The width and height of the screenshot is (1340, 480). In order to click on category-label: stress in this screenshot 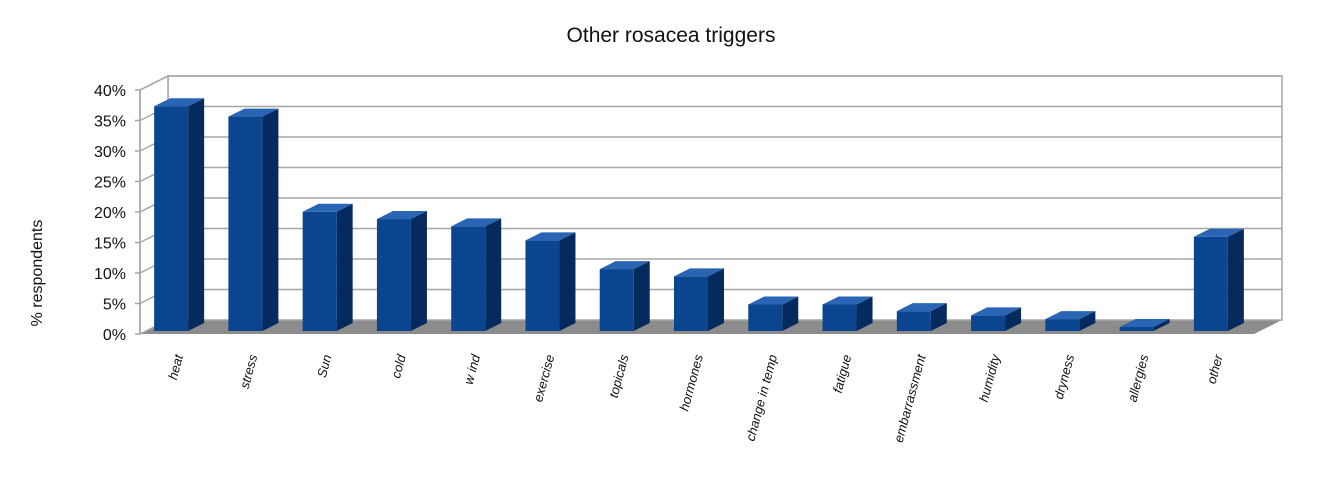, I will do `click(249, 371)`.